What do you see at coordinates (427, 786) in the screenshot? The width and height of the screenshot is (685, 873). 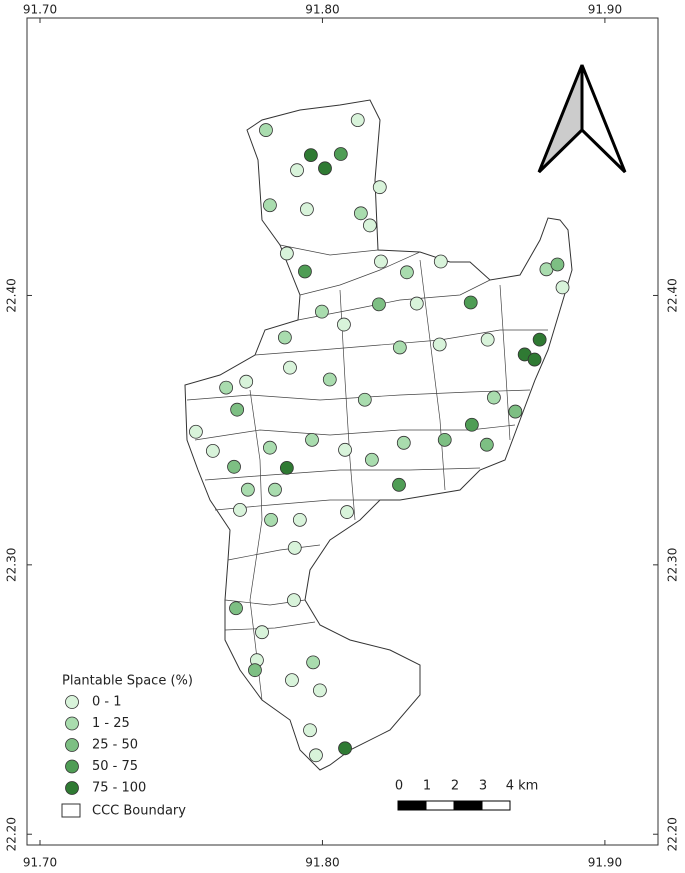 I see `scale-label: 1` at bounding box center [427, 786].